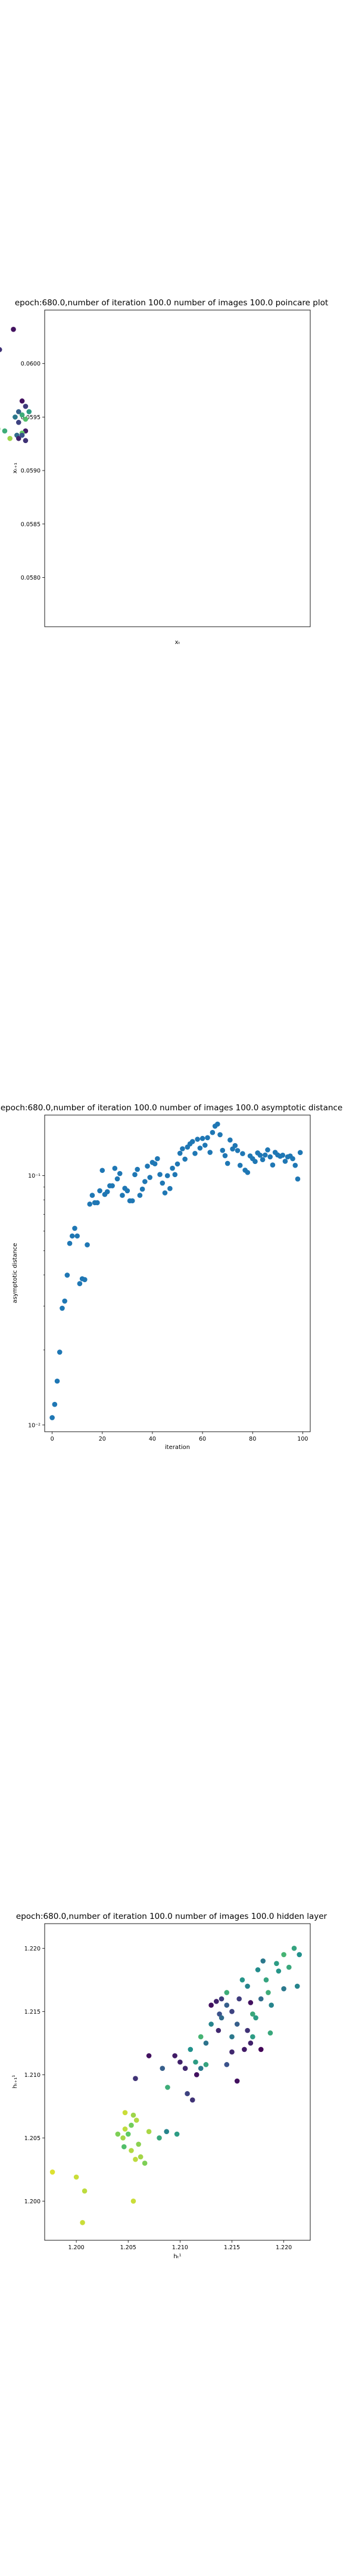  What do you see at coordinates (15, 1273) in the screenshot?
I see `y-axis-label: asymptotic distance` at bounding box center [15, 1273].